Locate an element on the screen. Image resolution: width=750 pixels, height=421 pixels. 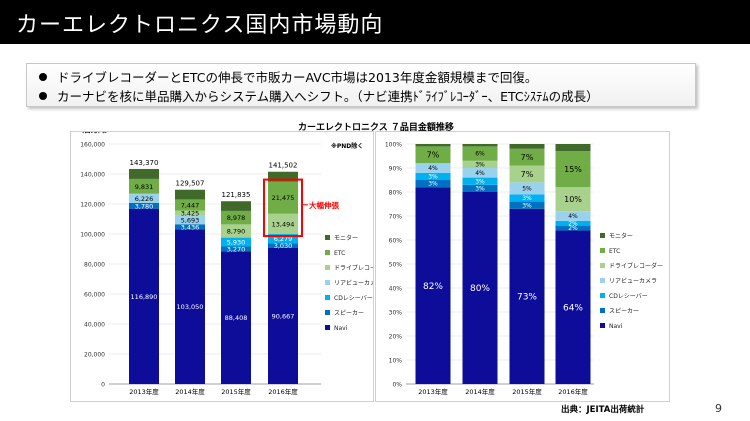
y-tick-label: 10% is located at coordinates (396, 361).